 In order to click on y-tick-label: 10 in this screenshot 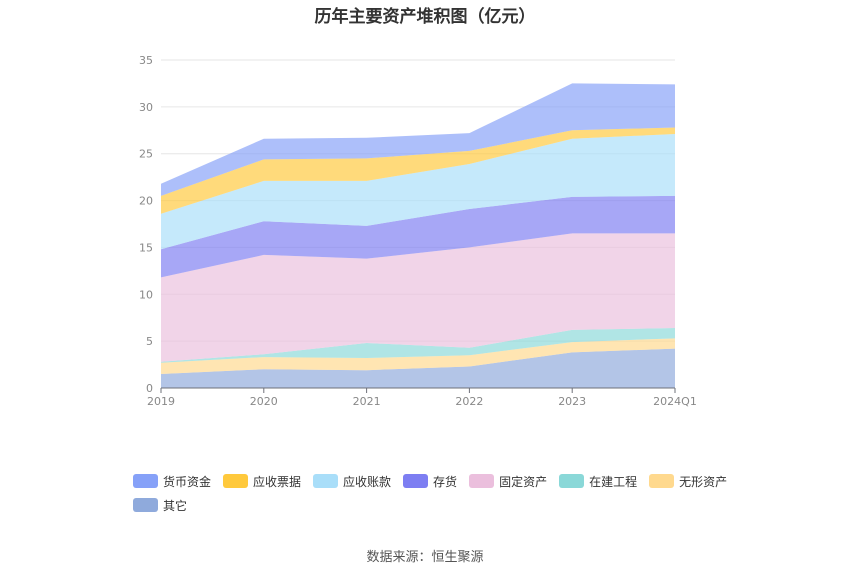, I will do `click(146, 294)`.